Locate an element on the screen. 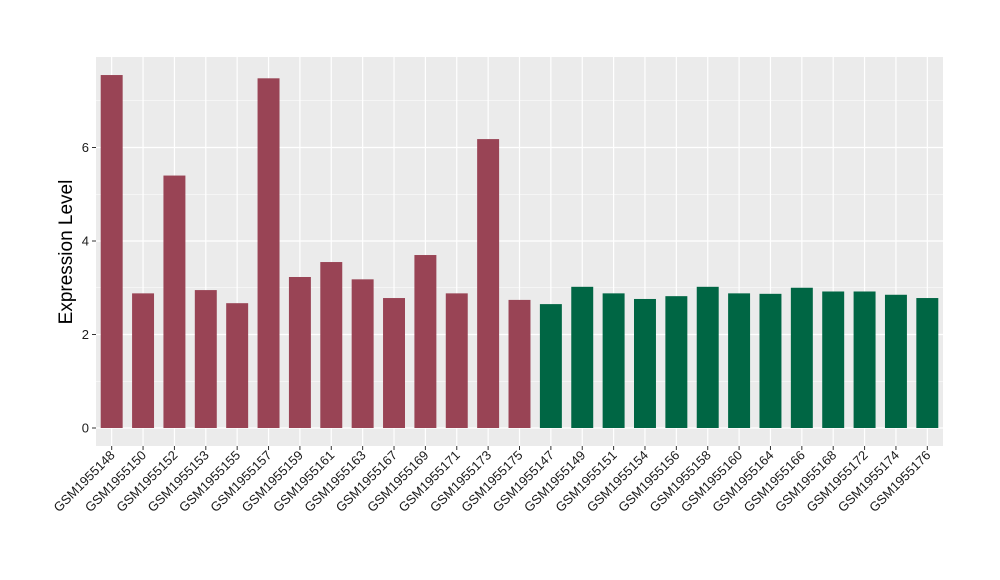 This screenshot has width=1000, height=580. bar-GSM1955159 is located at coordinates (299, 352).